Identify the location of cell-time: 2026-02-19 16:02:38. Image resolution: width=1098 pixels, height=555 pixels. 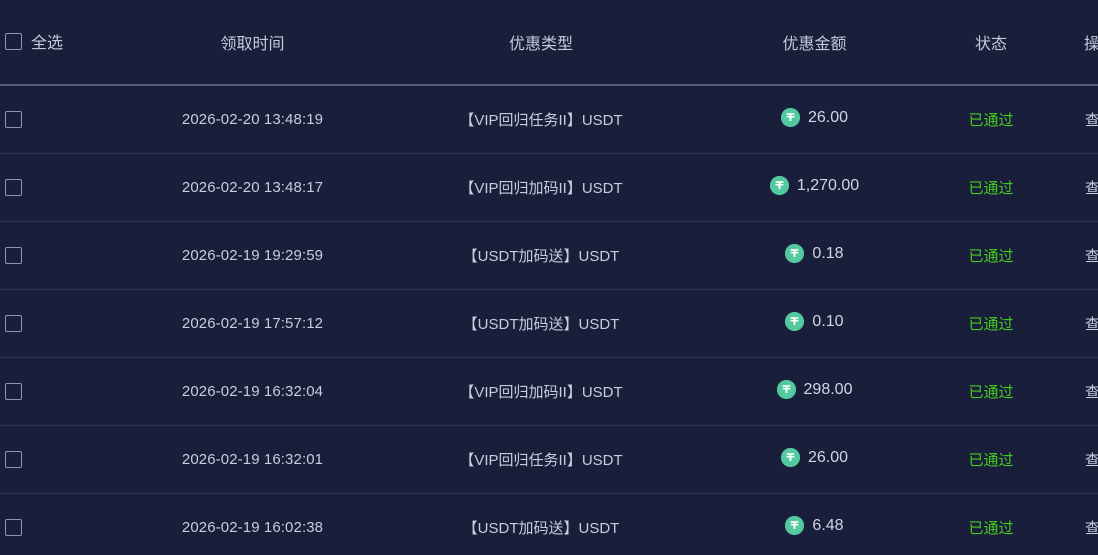
(252, 524).